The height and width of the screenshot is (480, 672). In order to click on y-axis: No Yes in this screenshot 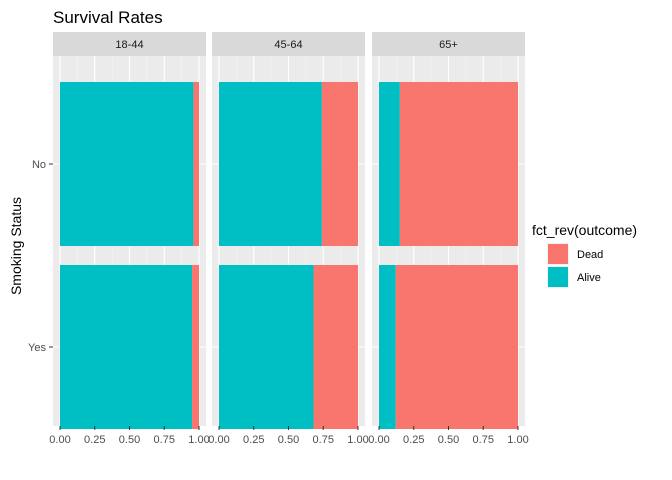, I will do `click(40, 256)`.